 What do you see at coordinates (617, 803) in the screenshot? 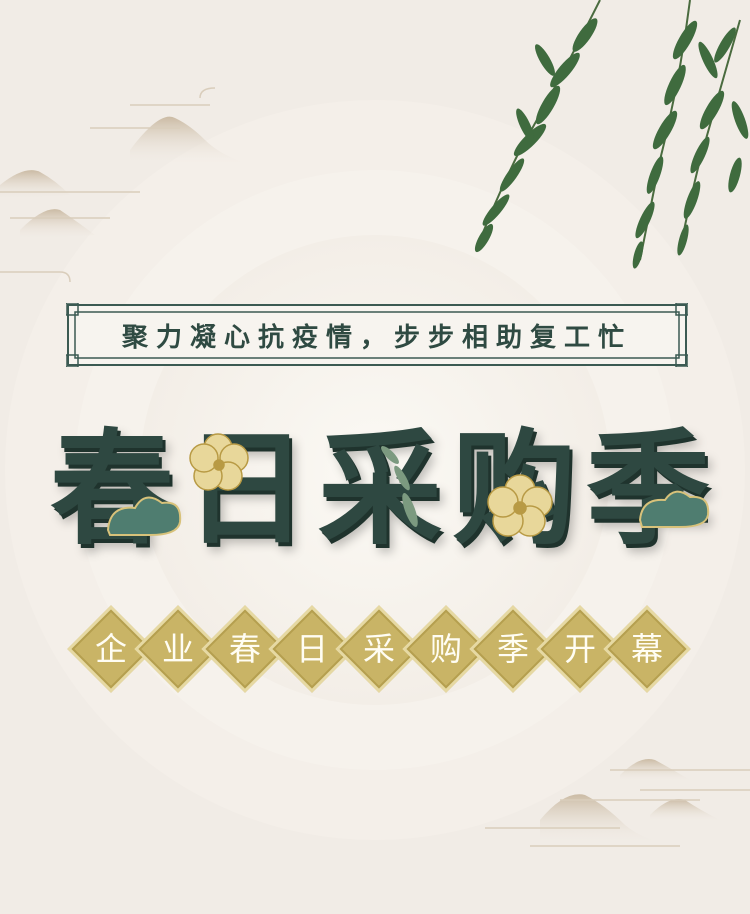
I see `mountains-right-icon` at bounding box center [617, 803].